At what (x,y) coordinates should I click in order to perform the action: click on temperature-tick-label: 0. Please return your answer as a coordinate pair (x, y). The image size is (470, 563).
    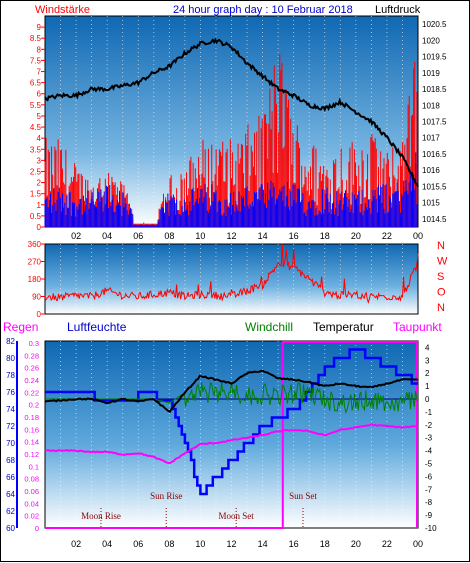
    Looking at the image, I should click on (427, 399).